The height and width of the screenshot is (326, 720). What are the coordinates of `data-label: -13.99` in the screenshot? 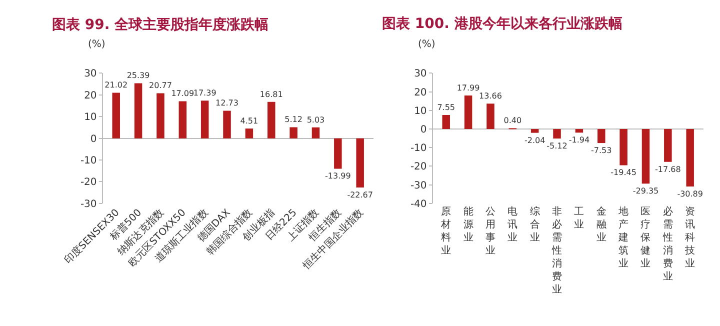 It's located at (338, 176).